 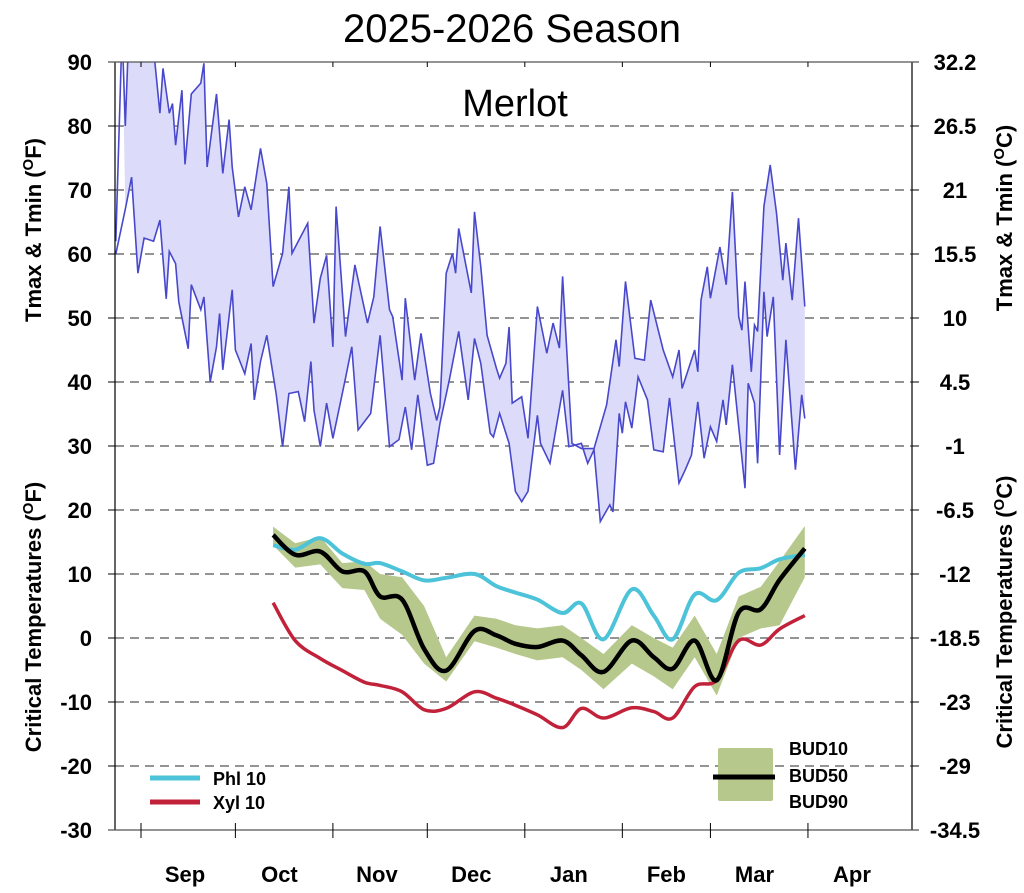 What do you see at coordinates (80, 382) in the screenshot?
I see `y-tick-label-left: 40` at bounding box center [80, 382].